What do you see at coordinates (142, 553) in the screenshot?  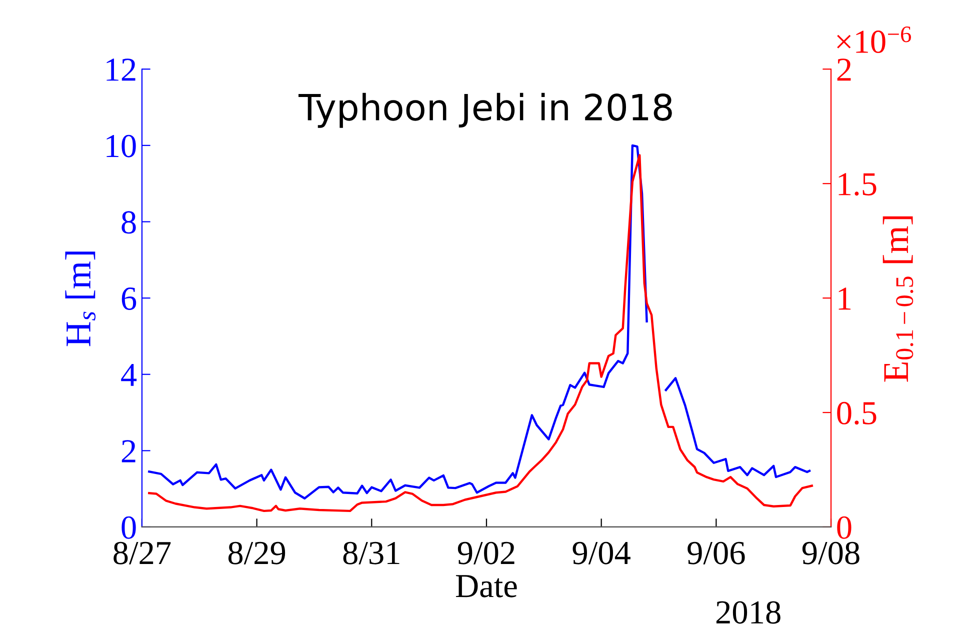 I see `x-tick-label: 8/27` at bounding box center [142, 553].